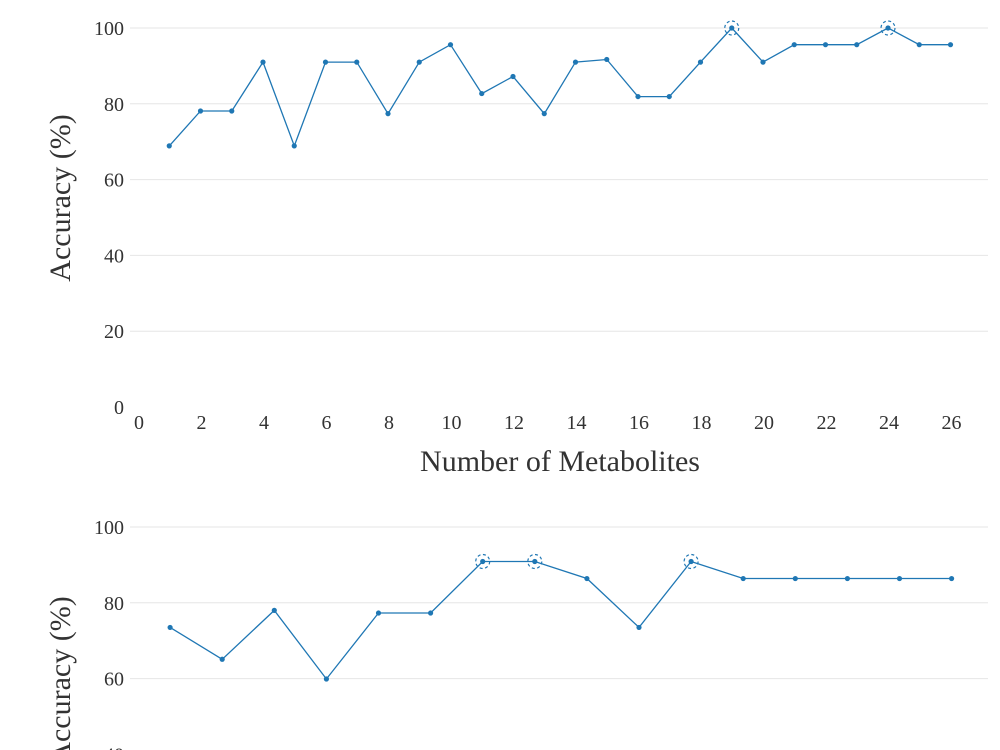  I want to click on x-tick-label: 14, so click(577, 423).